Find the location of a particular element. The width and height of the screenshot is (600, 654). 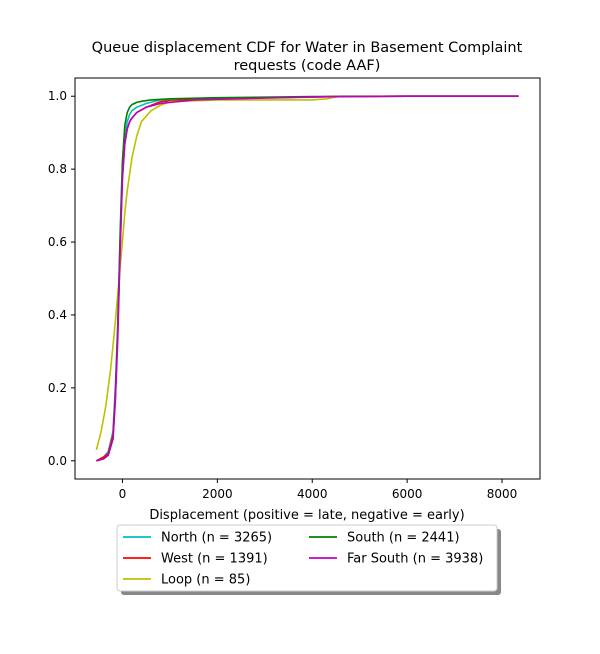

x-tick-label: 4000 is located at coordinates (312, 494).